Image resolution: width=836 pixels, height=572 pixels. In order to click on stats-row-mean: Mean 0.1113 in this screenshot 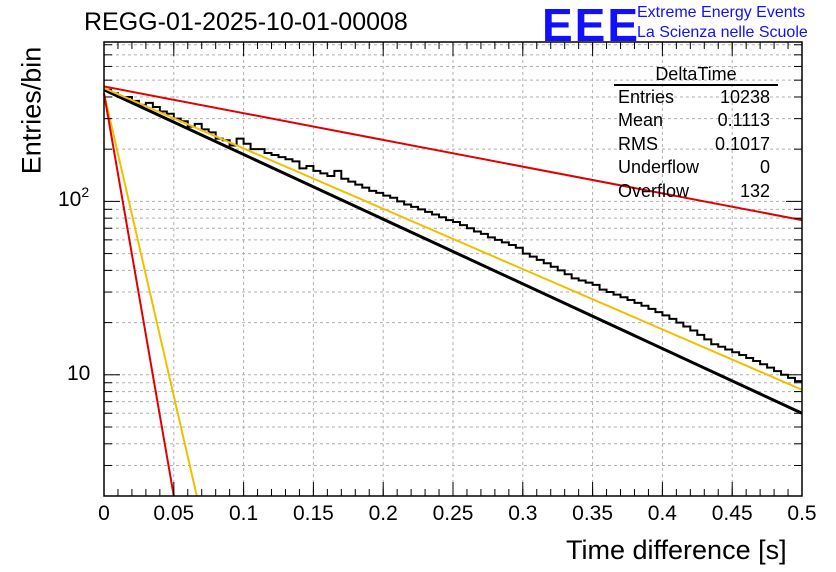, I will do `click(694, 120)`.